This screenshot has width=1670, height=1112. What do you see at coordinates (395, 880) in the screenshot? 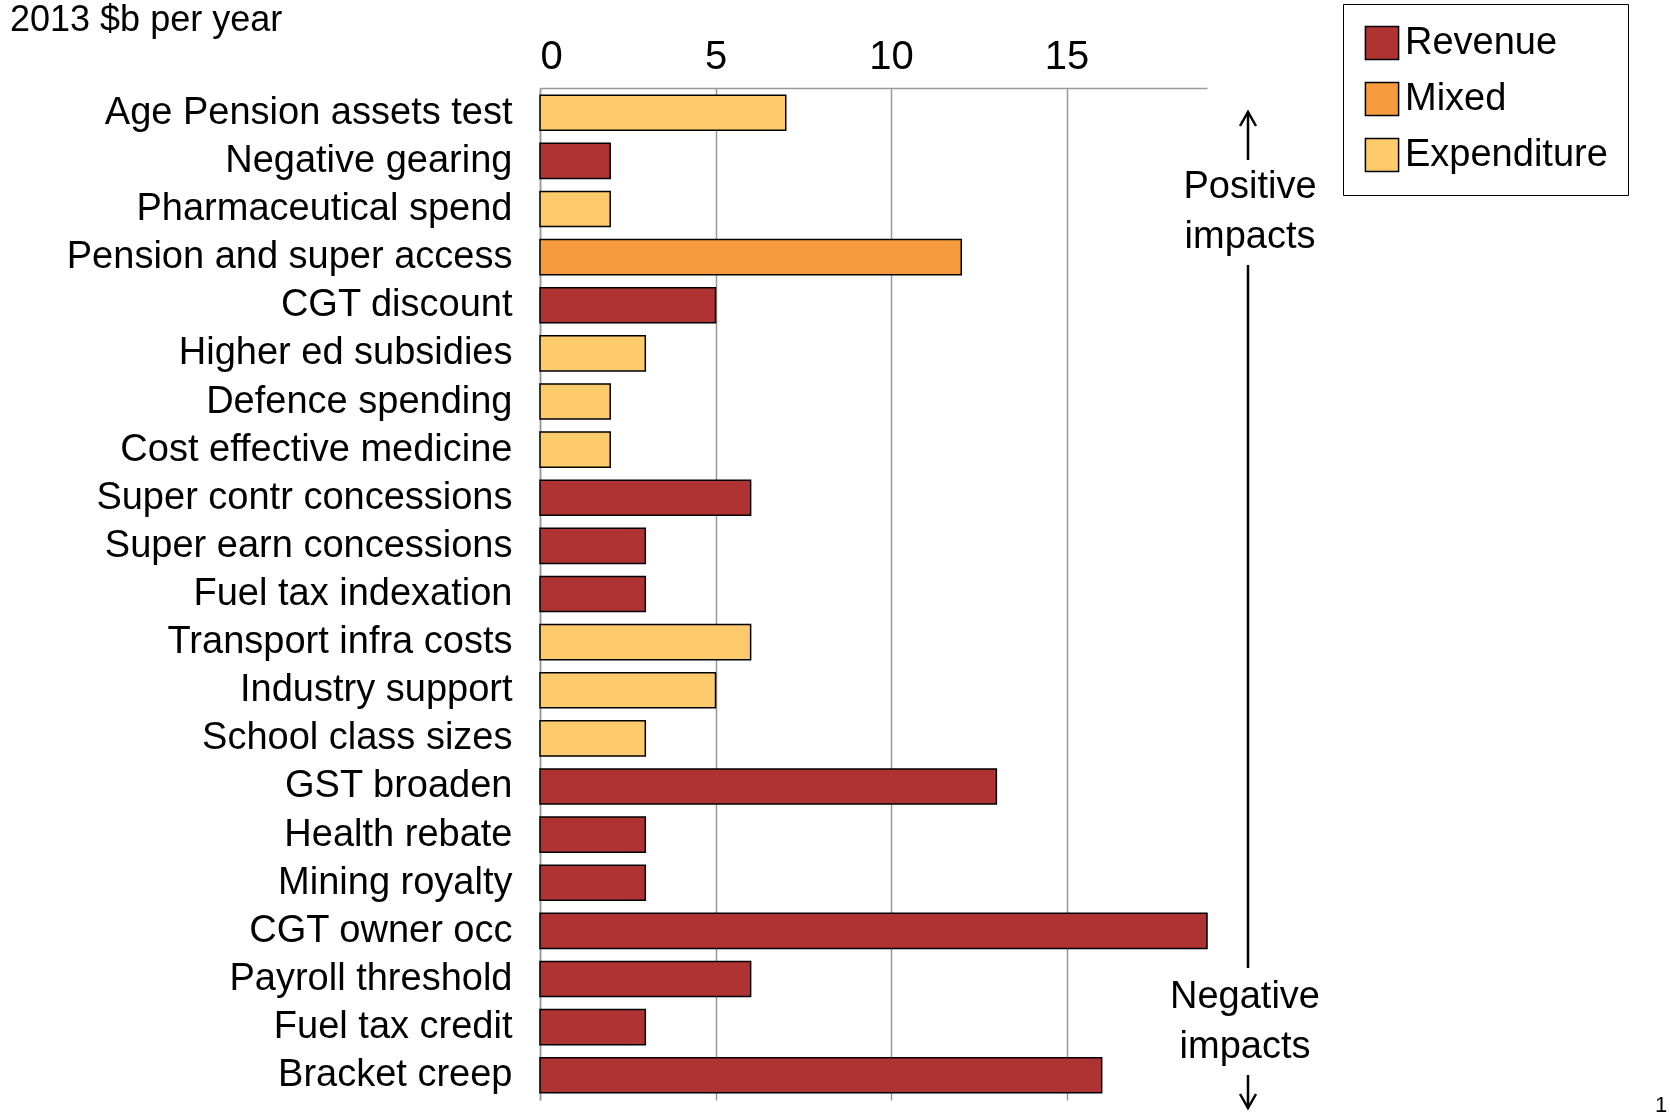
I see `y-tick-label: Mining royalty` at bounding box center [395, 880].